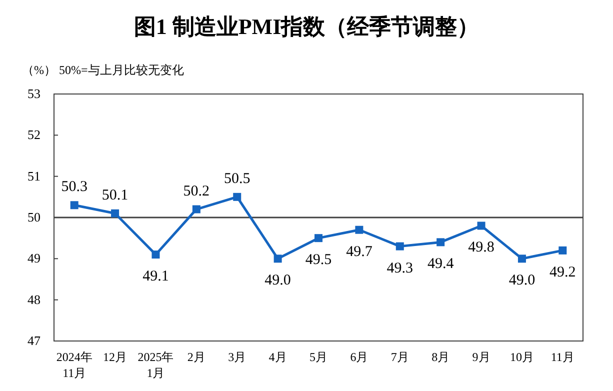  Describe the element at coordinates (307, 26) in the screenshot. I see `chart-title: 图1 制造业PMI指数（经季节调整）` at that location.